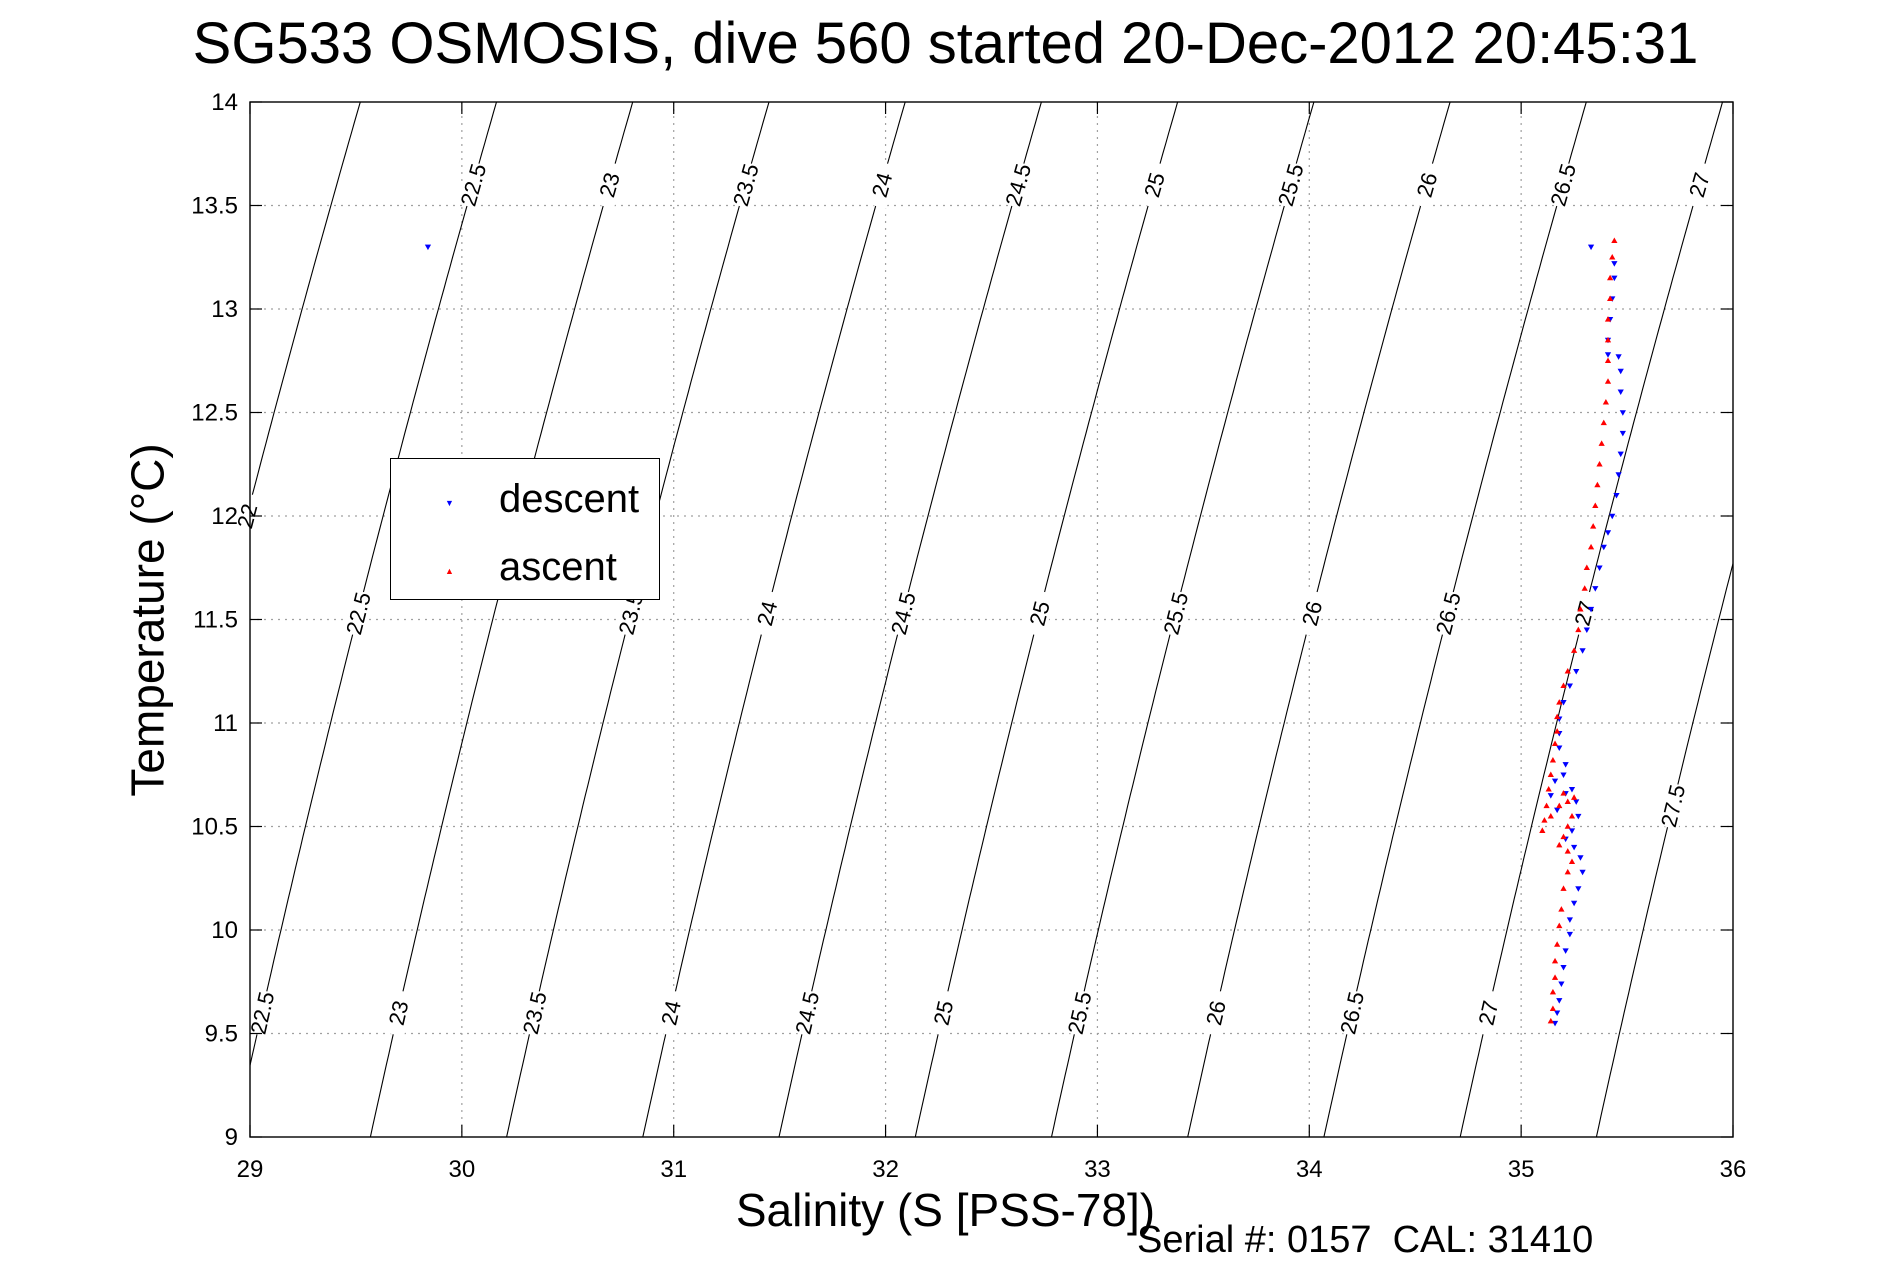  I want to click on x-tick-label: 35, so click(1521, 1169).